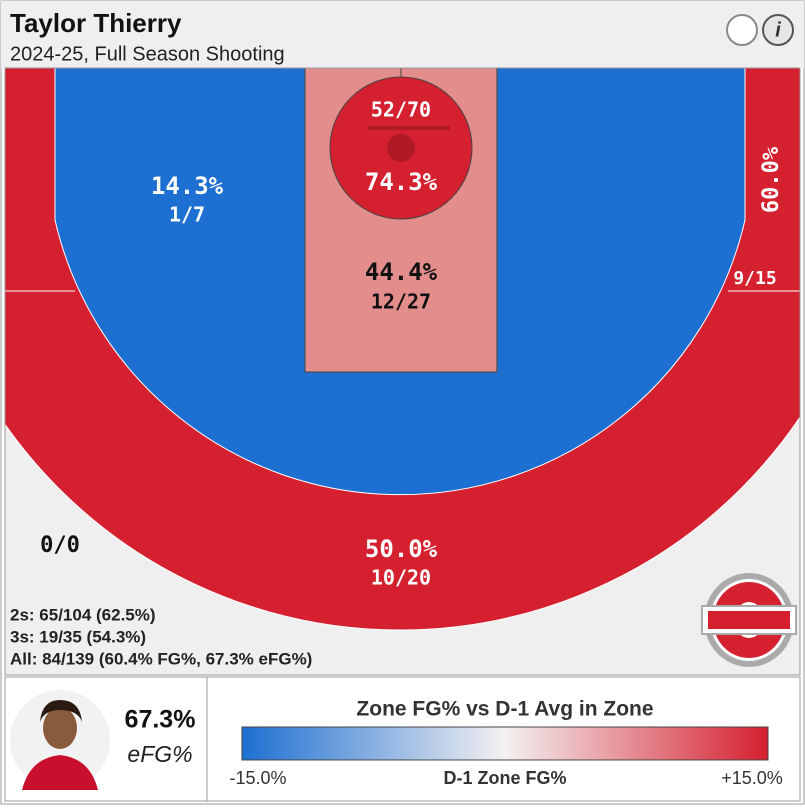 The width and height of the screenshot is (805, 809). Describe the element at coordinates (401, 182) in the screenshot. I see `zone-pct: 74.3%` at that location.